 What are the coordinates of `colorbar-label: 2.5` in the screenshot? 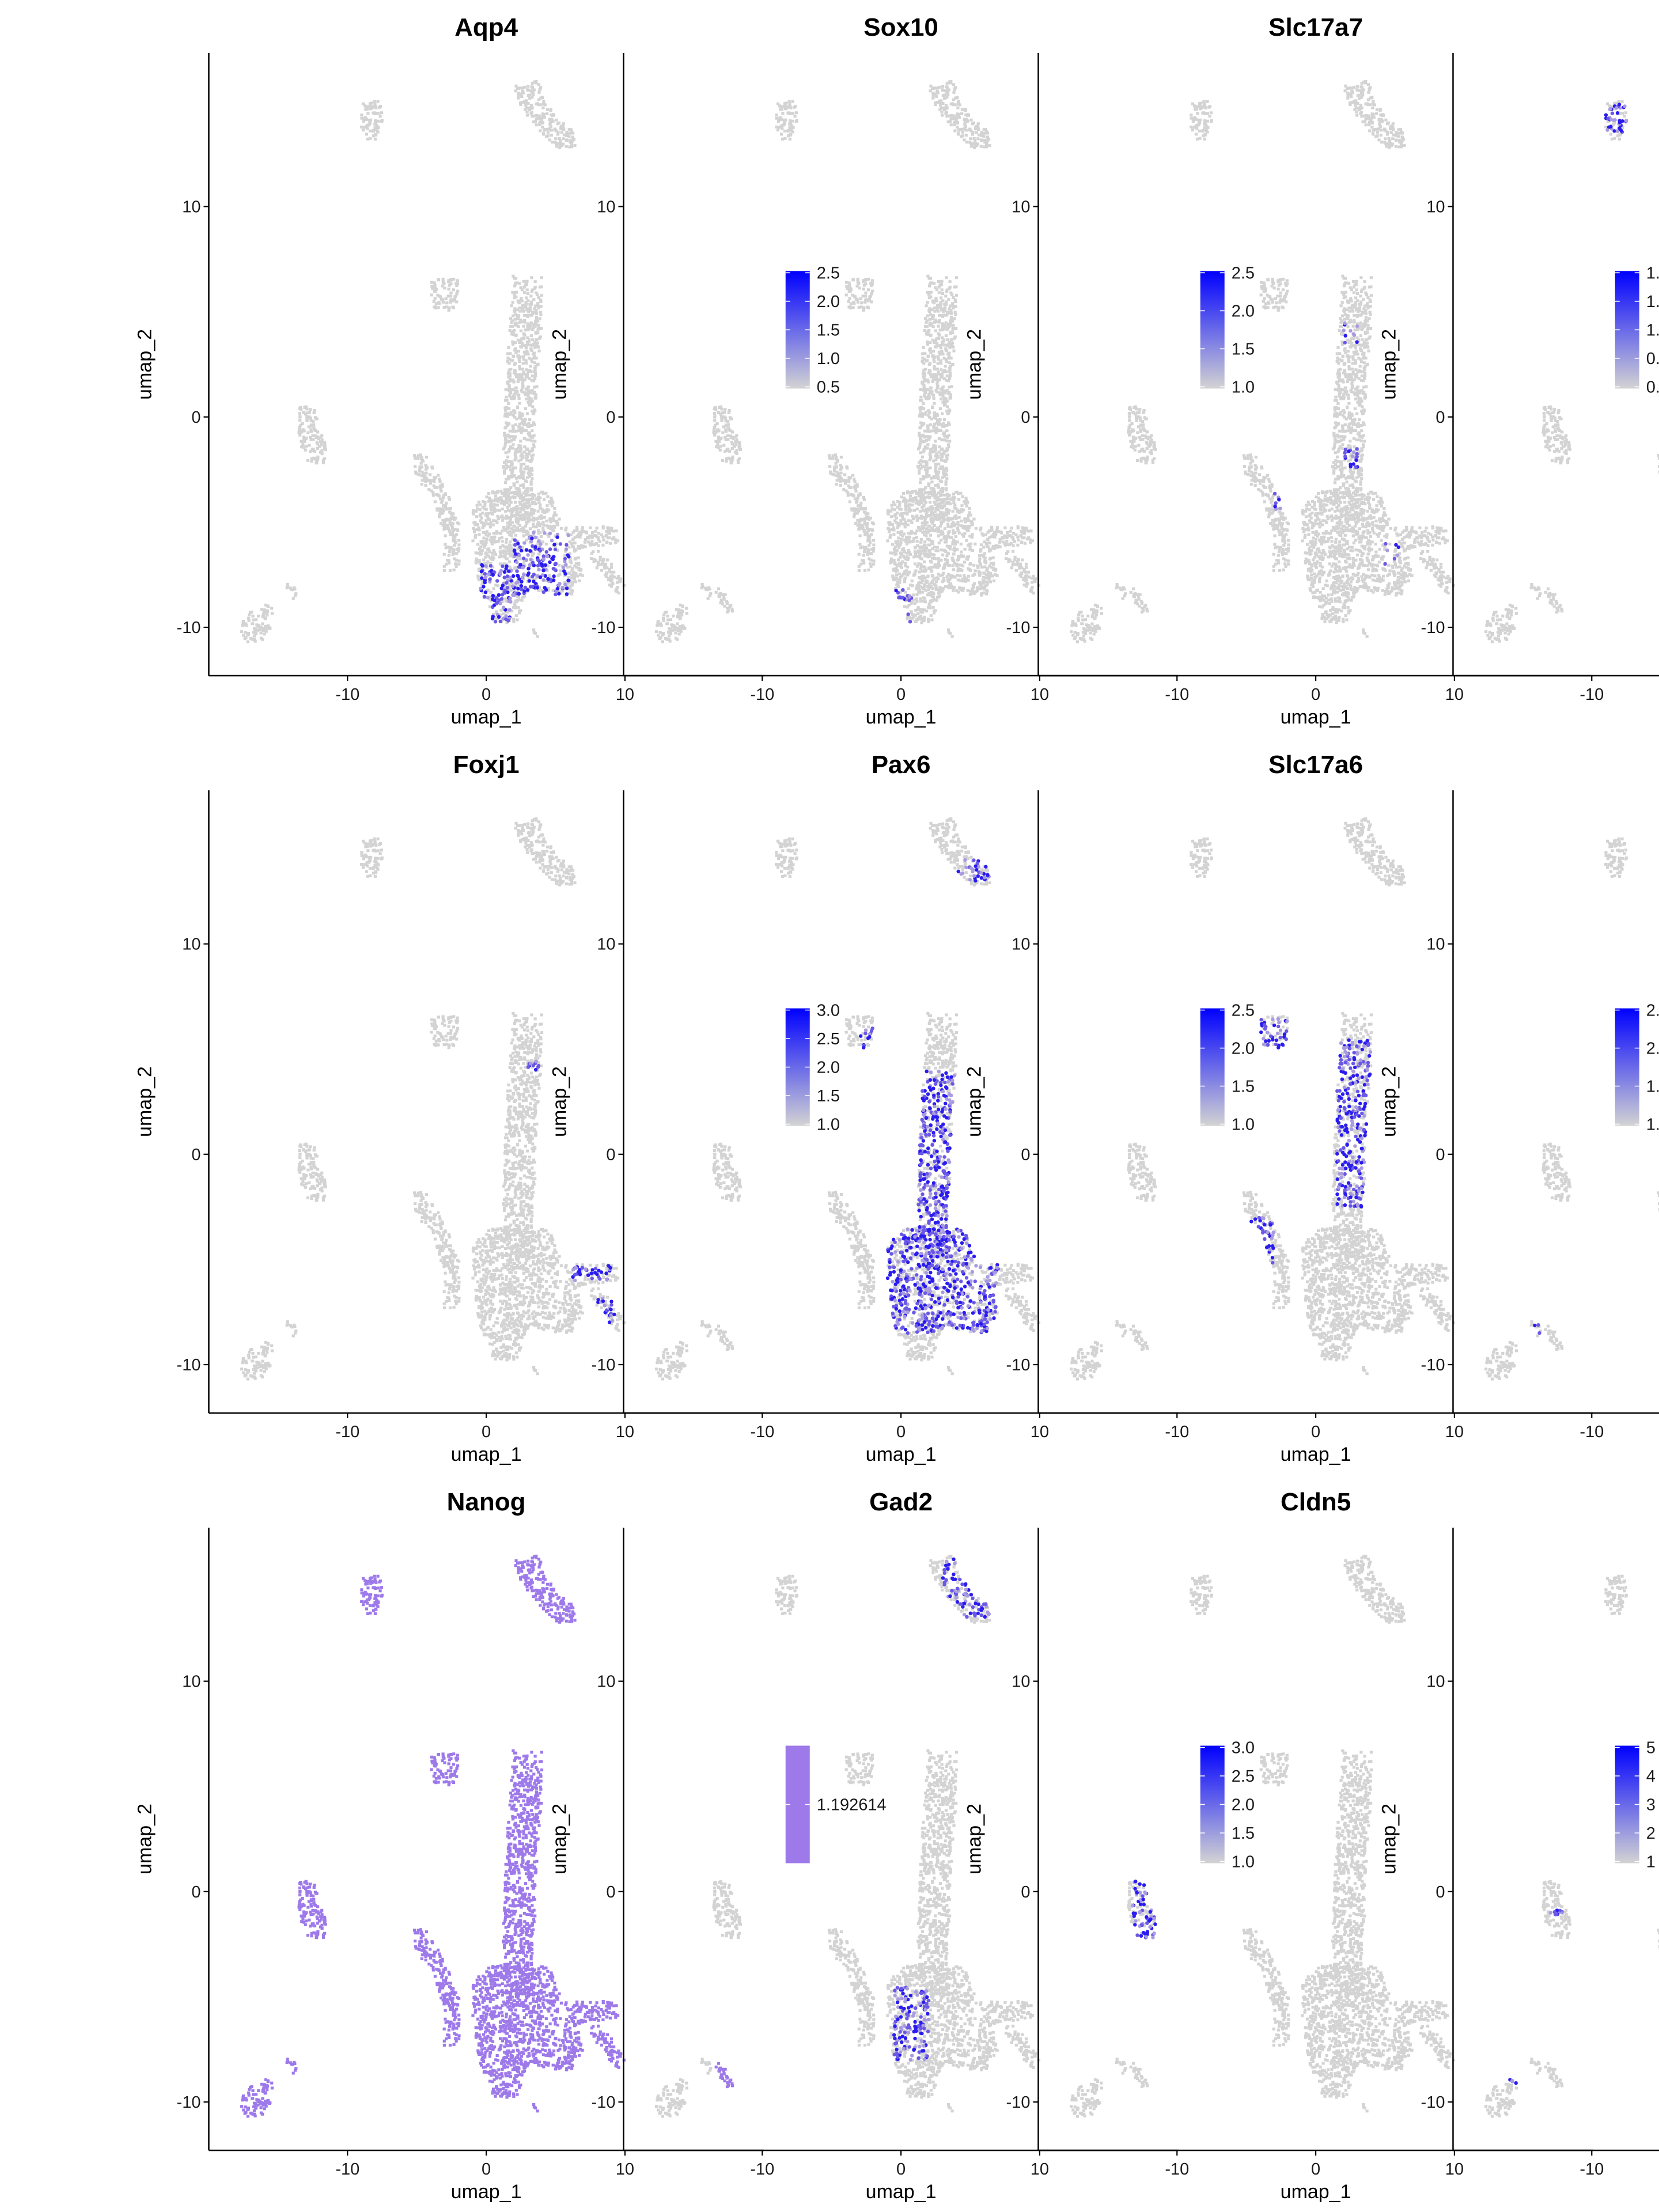 It's located at (1243, 1011).